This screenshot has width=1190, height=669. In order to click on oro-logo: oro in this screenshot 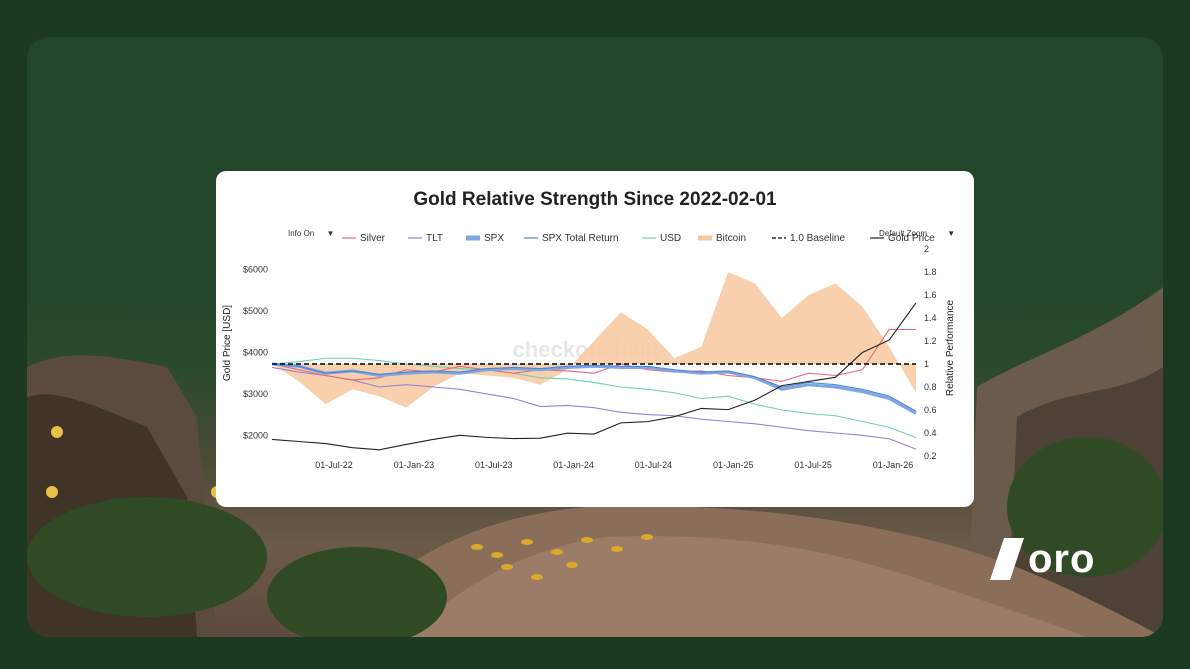, I will do `click(1042, 559)`.